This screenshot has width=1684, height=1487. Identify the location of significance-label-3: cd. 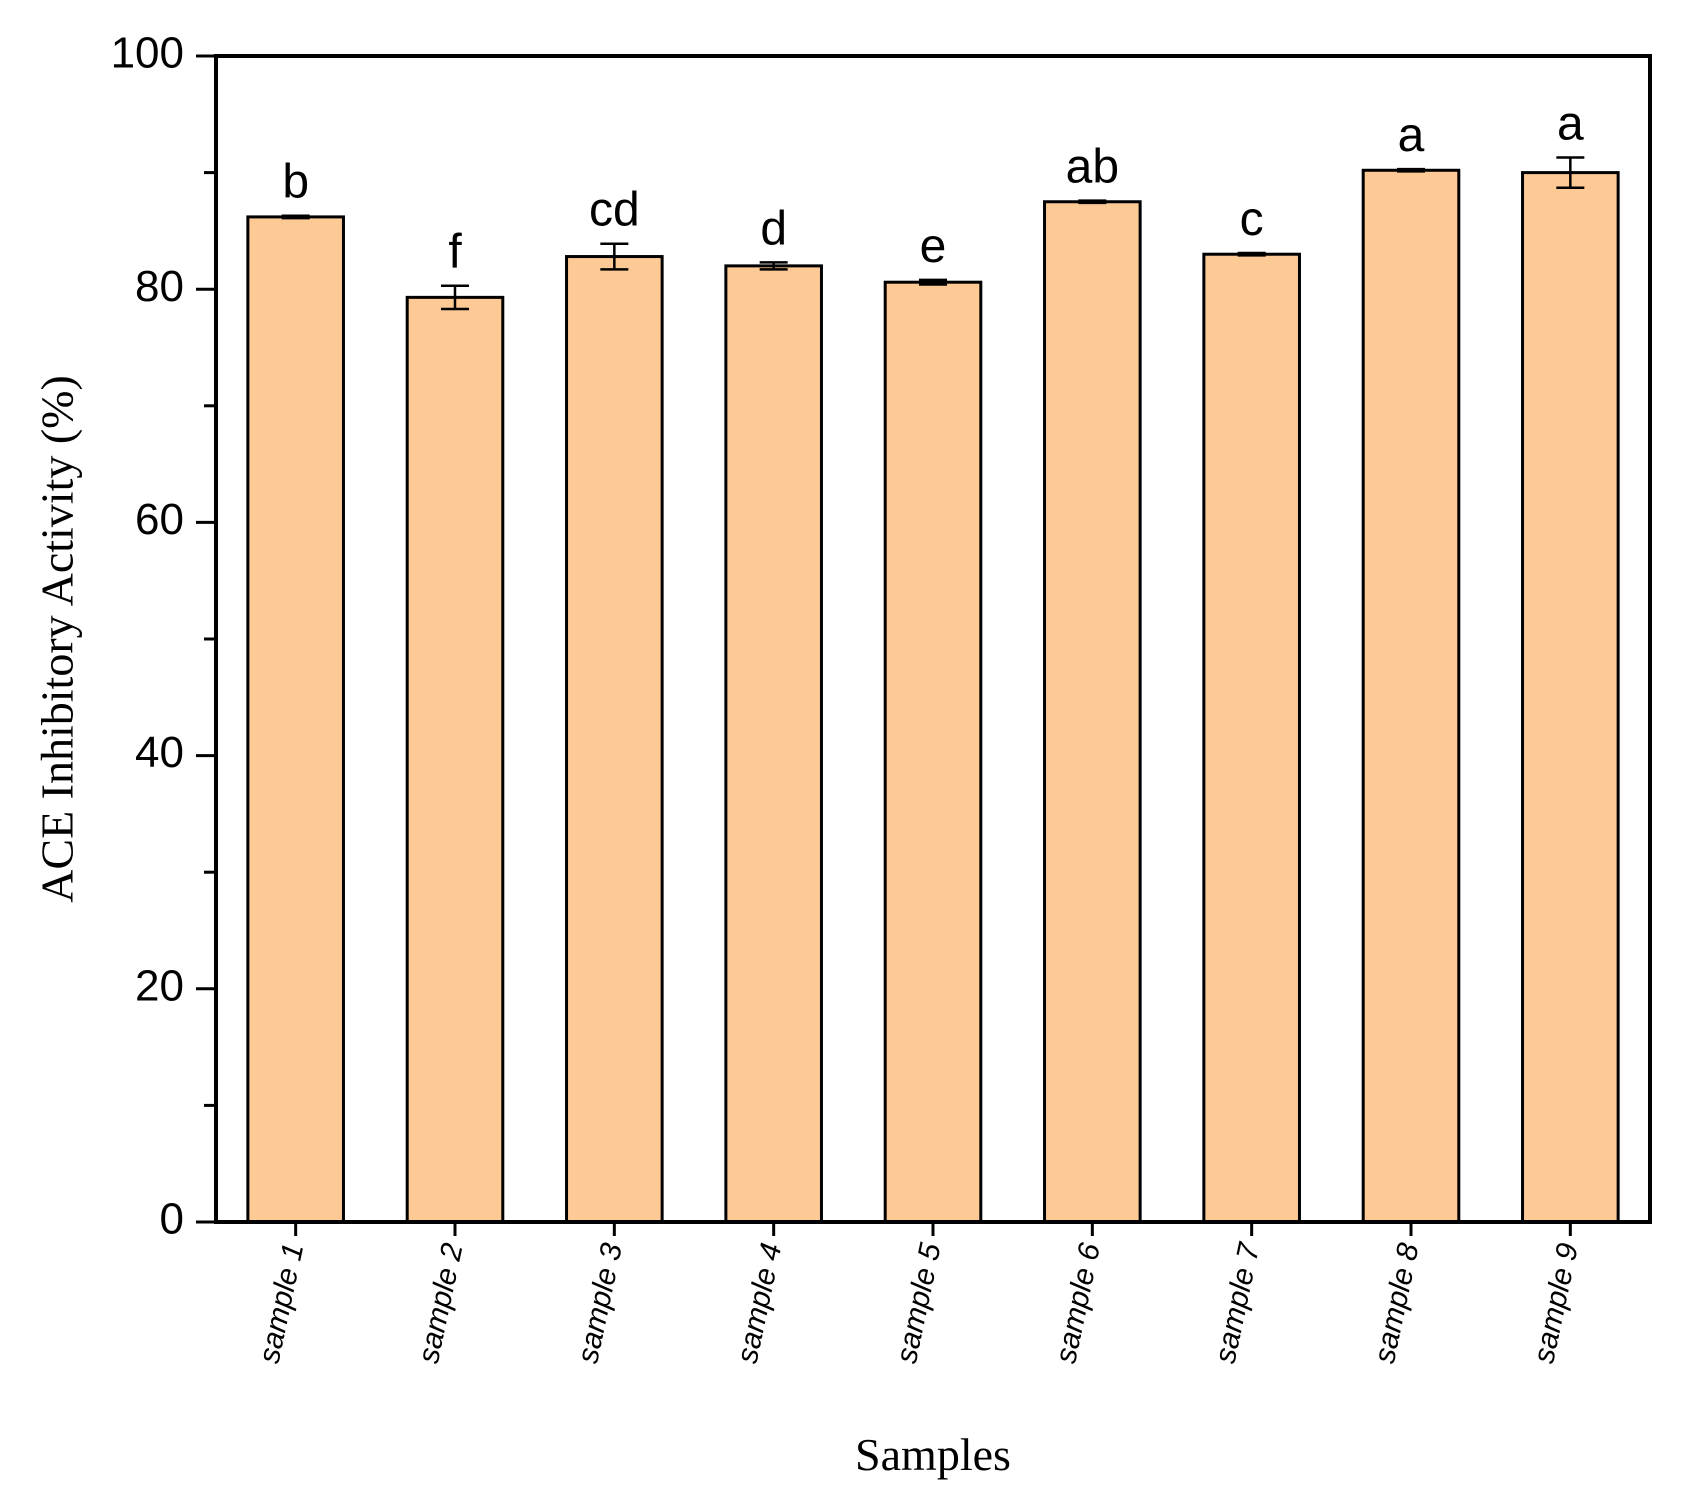
(614, 210).